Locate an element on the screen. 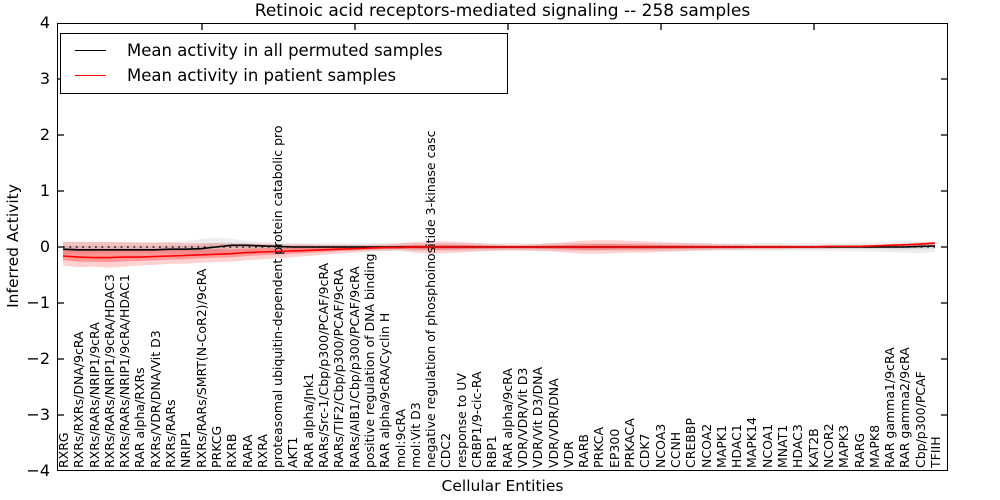  x-tick-label: PRKCG is located at coordinates (216, 446).